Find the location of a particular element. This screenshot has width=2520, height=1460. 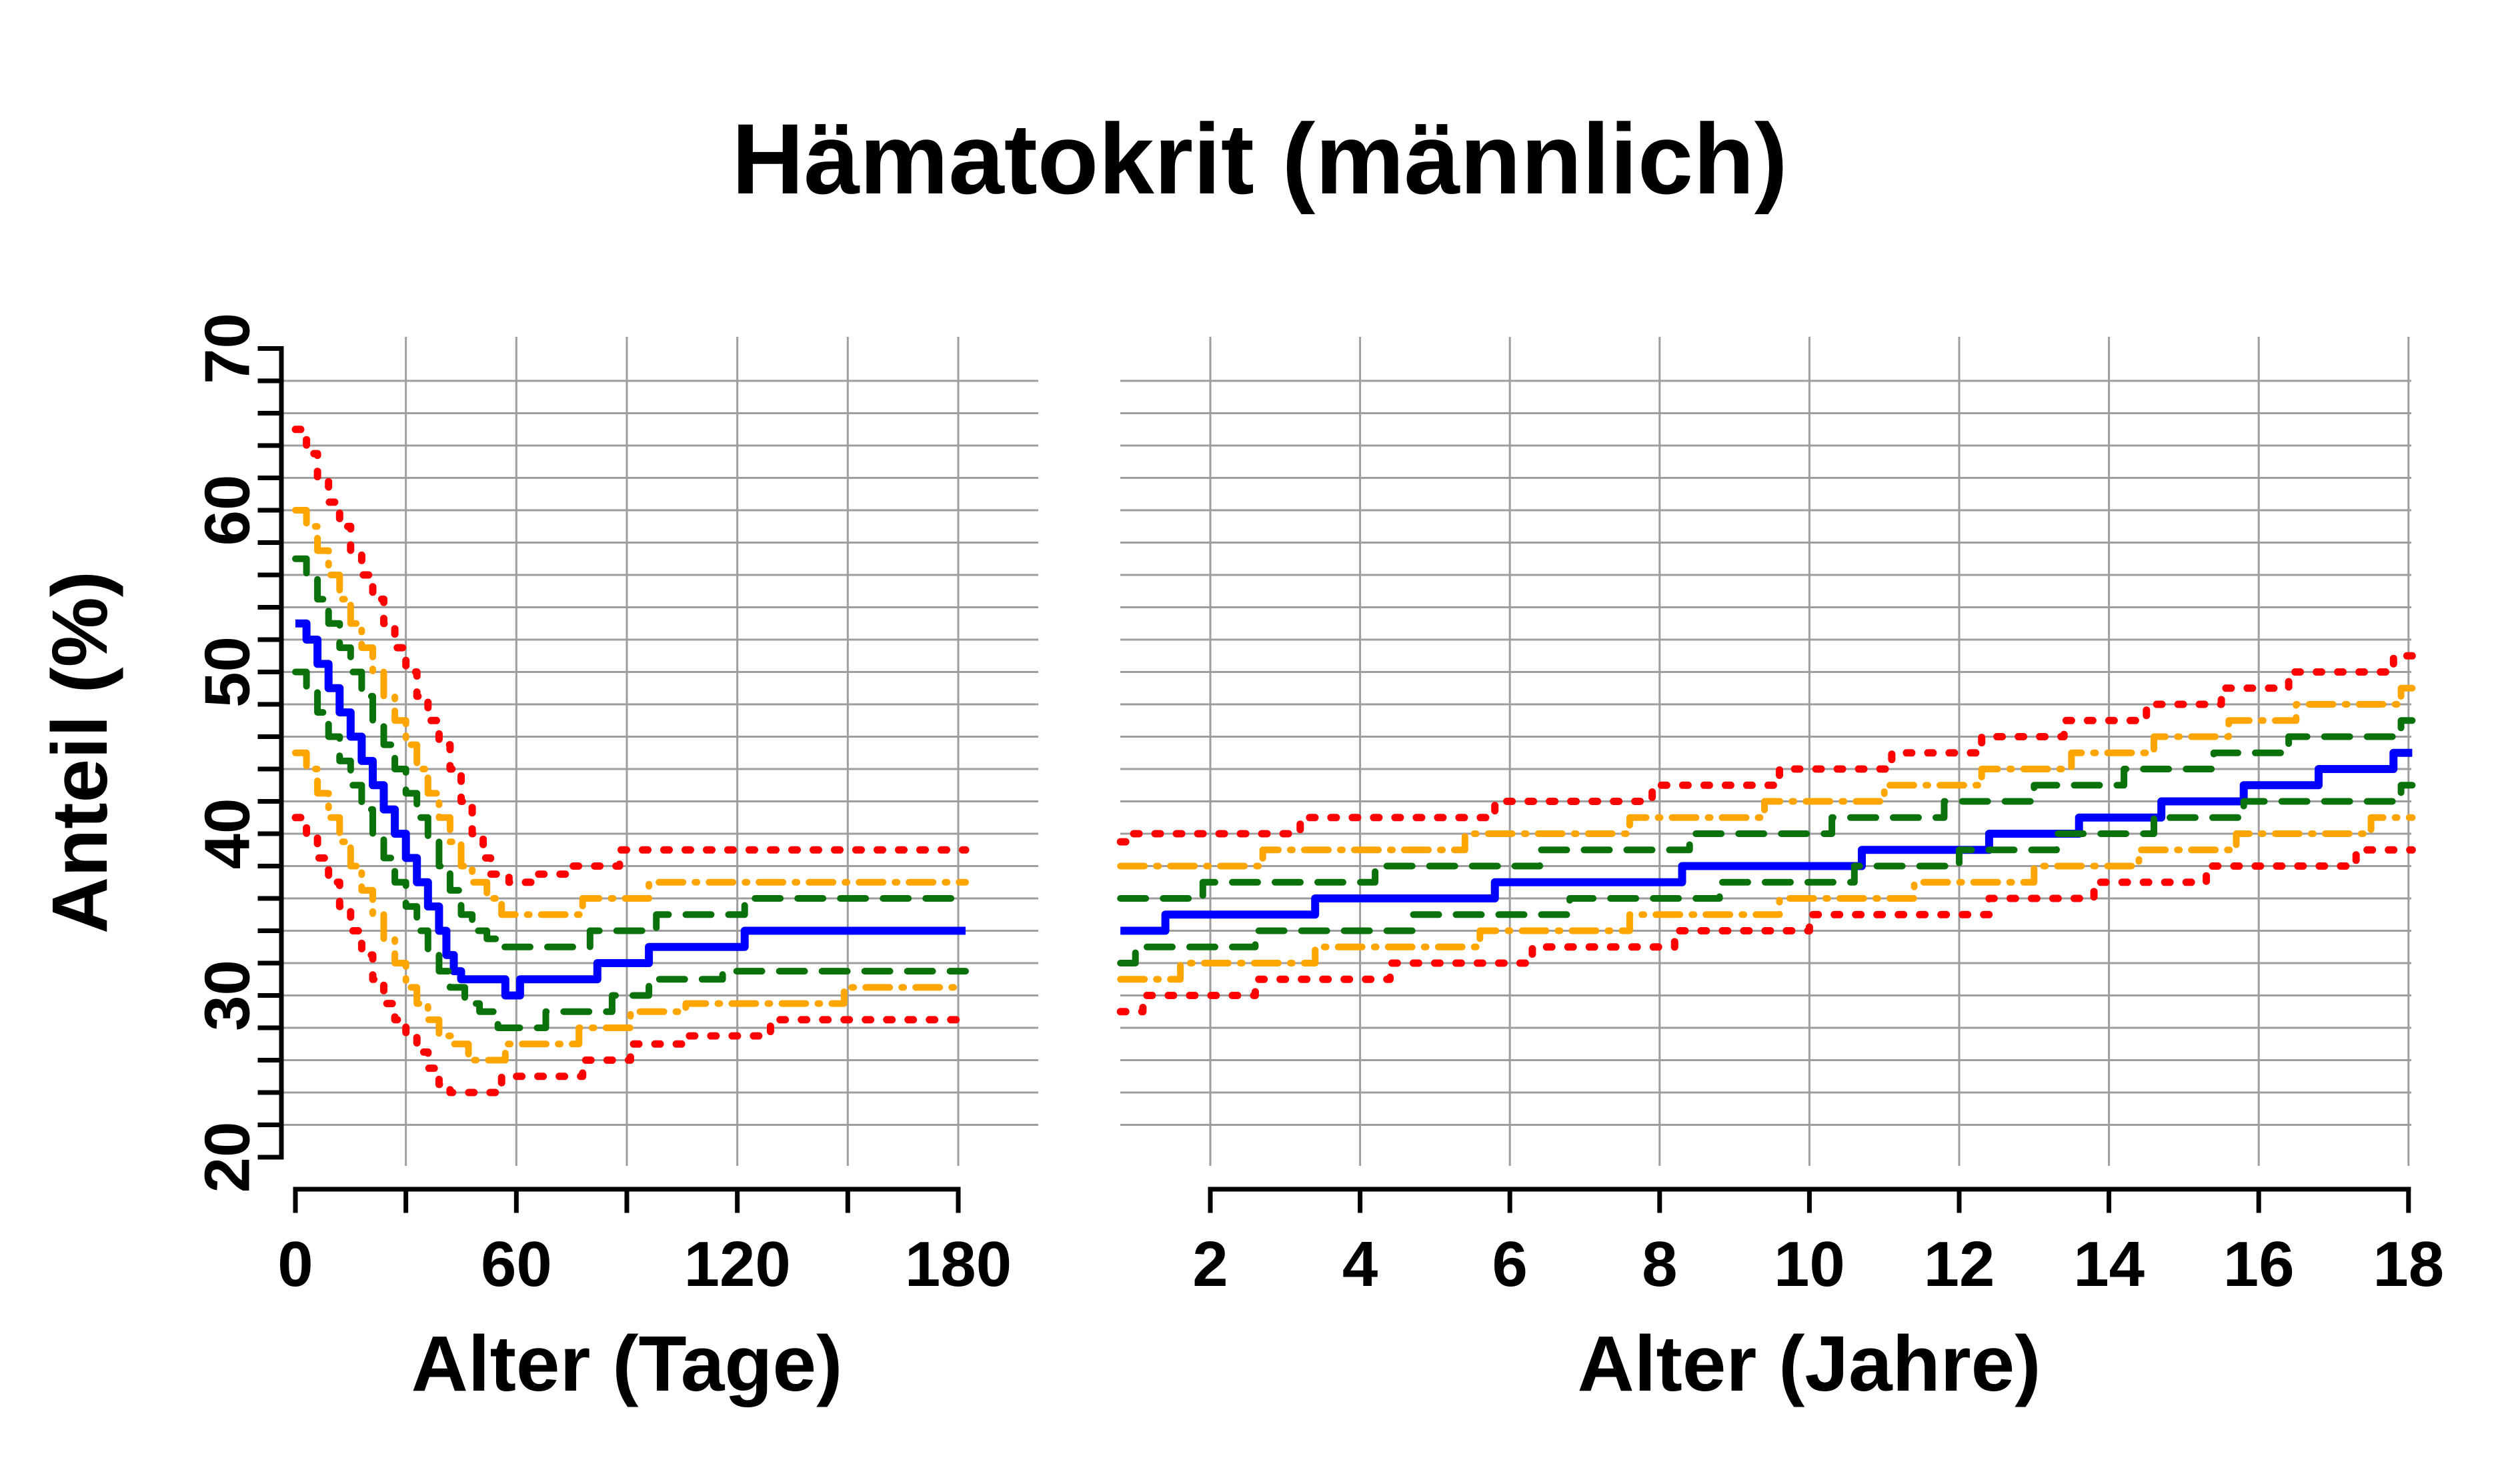

x-right-tick-label: 8 is located at coordinates (1659, 1264).